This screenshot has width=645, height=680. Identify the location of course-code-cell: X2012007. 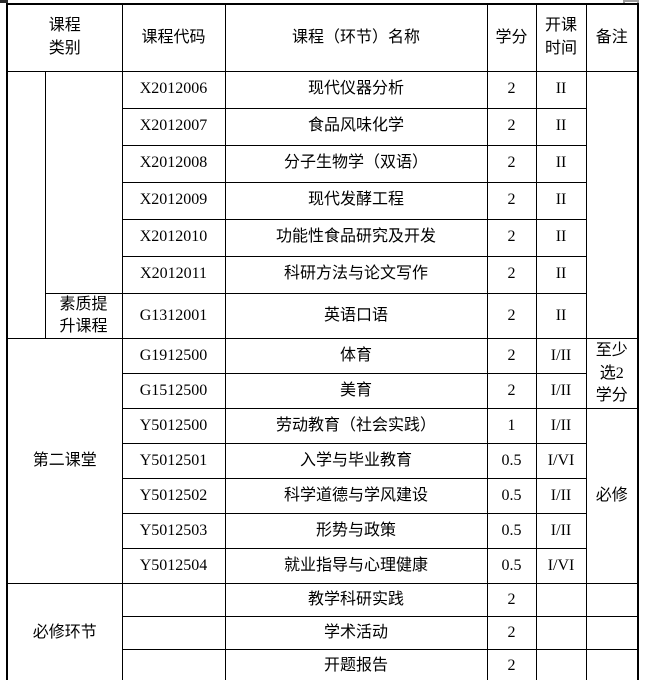
(173, 126).